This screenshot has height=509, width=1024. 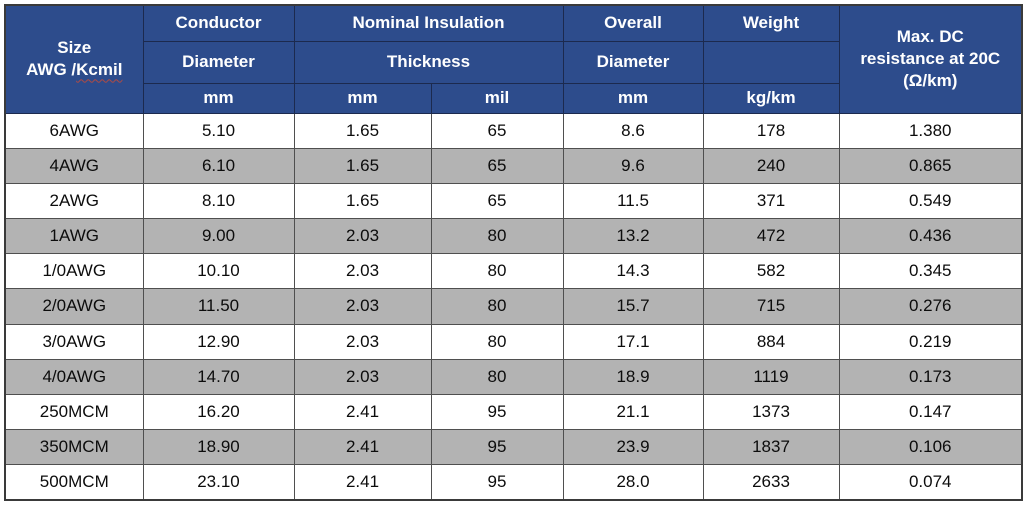 What do you see at coordinates (930, 201) in the screenshot?
I see `cell-max-dc-resistance: 0.549` at bounding box center [930, 201].